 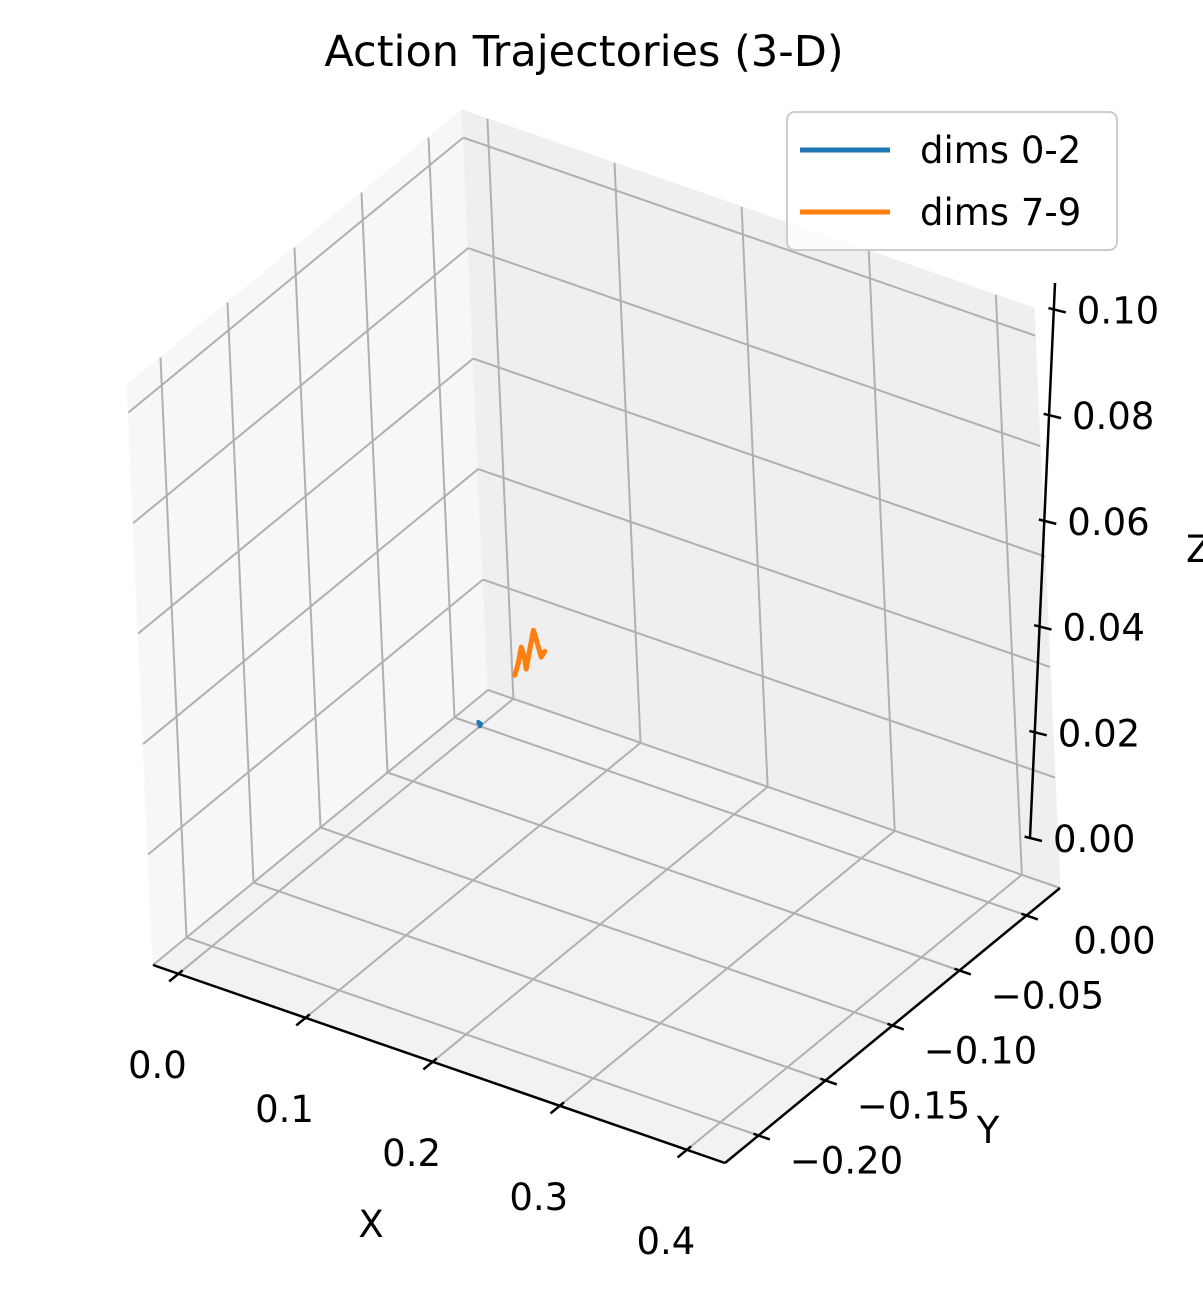 What do you see at coordinates (988, 1130) in the screenshot?
I see `y-axis-label: Y` at bounding box center [988, 1130].